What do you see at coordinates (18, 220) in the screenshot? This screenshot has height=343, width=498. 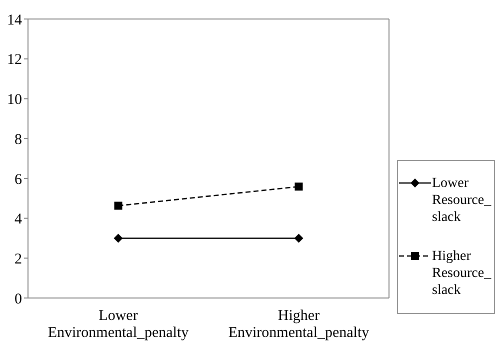 I see `y-tick-label: 4` at bounding box center [18, 220].